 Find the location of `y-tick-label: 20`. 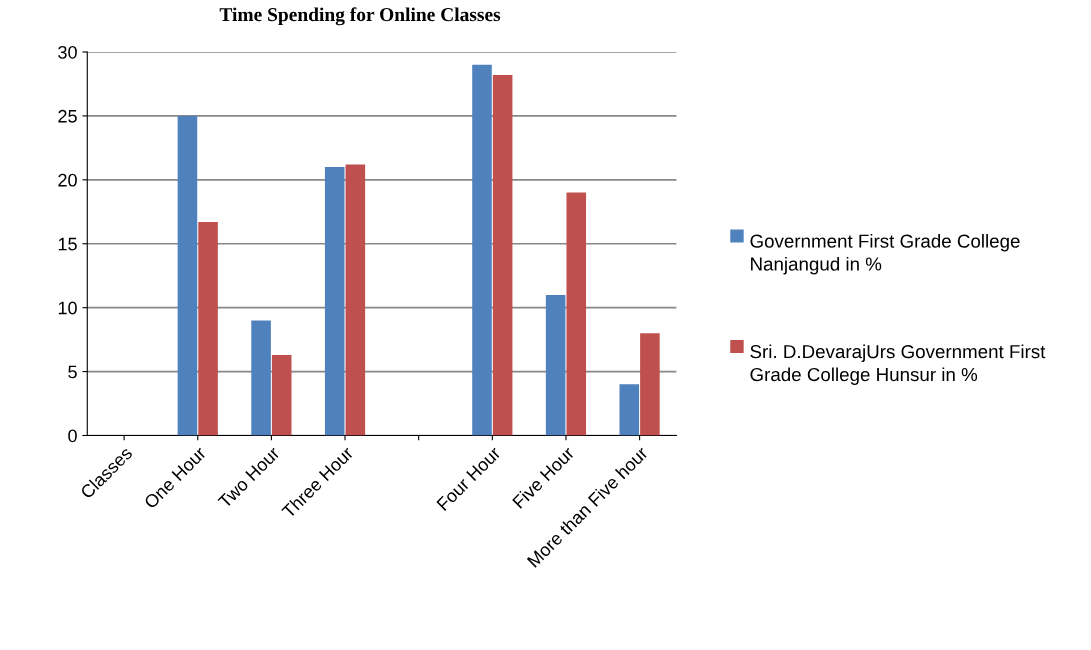

y-tick-label: 20 is located at coordinates (67, 180).